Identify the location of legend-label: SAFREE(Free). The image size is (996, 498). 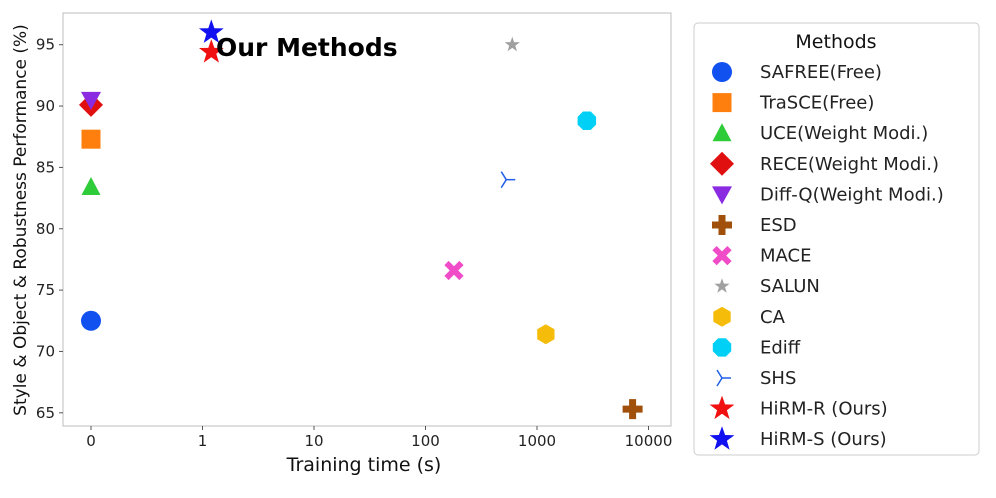
(821, 72).